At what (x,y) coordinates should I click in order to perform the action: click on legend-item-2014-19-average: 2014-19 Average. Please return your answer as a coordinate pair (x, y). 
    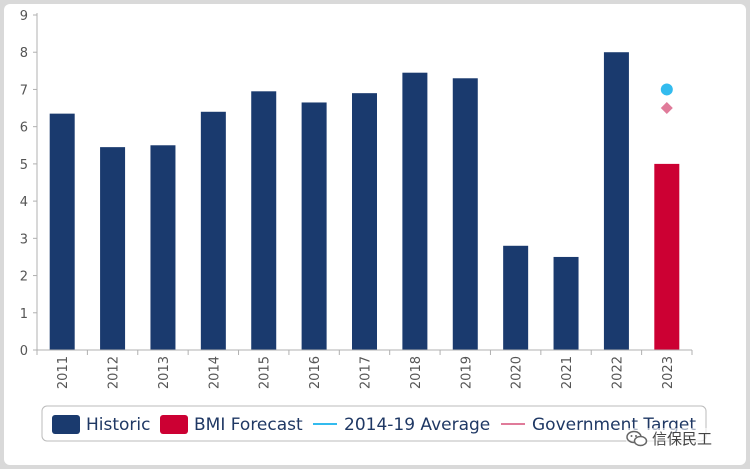
    Looking at the image, I should click on (401, 425).